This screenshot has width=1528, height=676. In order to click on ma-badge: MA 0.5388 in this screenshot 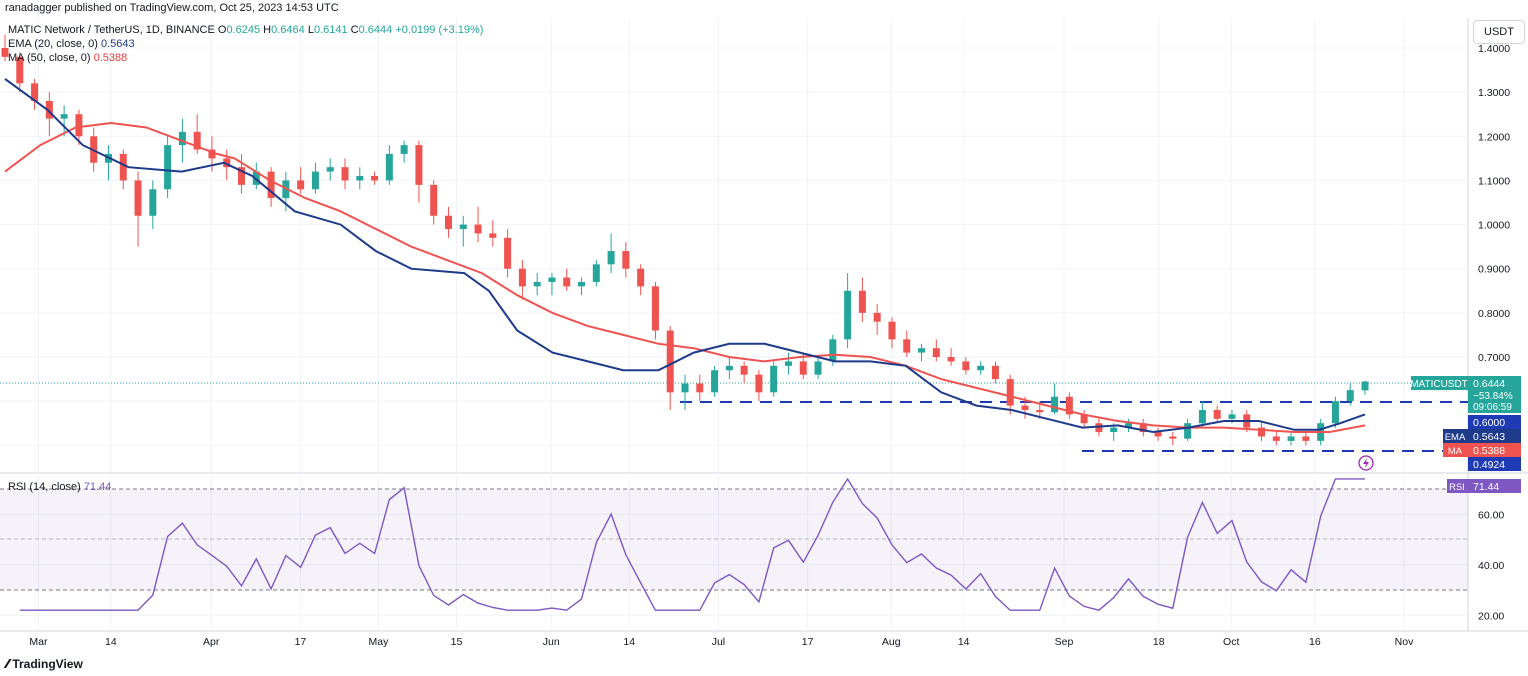, I will do `click(1482, 450)`.